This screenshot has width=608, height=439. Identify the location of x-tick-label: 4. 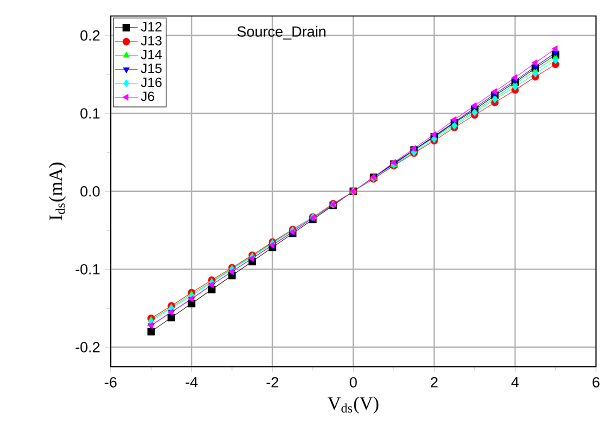
(515, 382).